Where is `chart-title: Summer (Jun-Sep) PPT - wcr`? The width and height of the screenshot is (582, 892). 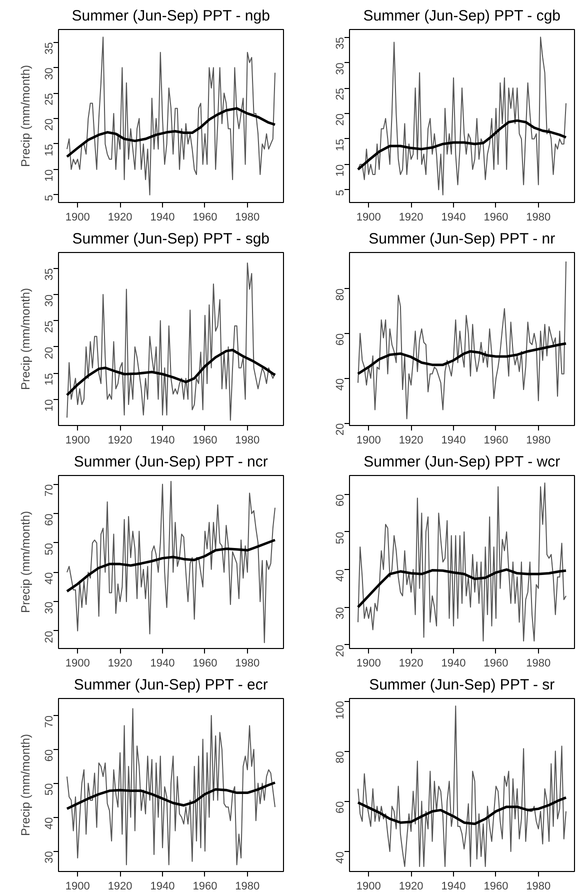
chart-title: Summer (Jun-Sep) PPT - wcr is located at coordinates (462, 462).